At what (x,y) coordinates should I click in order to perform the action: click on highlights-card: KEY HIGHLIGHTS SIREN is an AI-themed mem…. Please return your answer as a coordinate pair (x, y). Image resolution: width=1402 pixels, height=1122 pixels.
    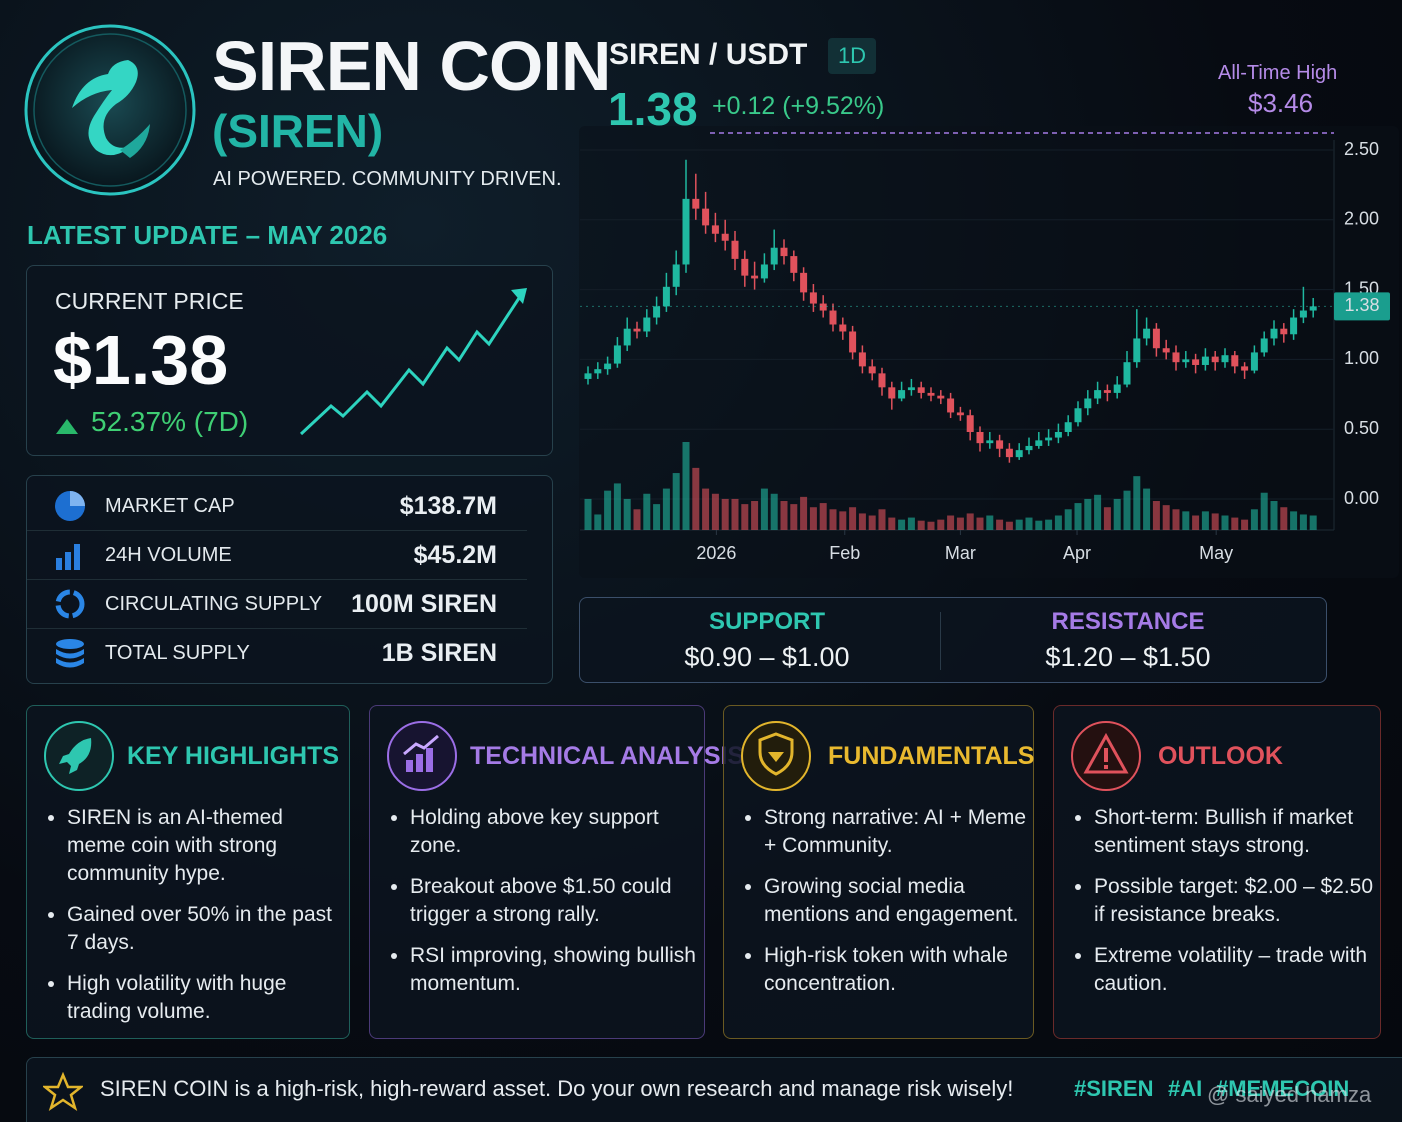
    Looking at the image, I should click on (188, 872).